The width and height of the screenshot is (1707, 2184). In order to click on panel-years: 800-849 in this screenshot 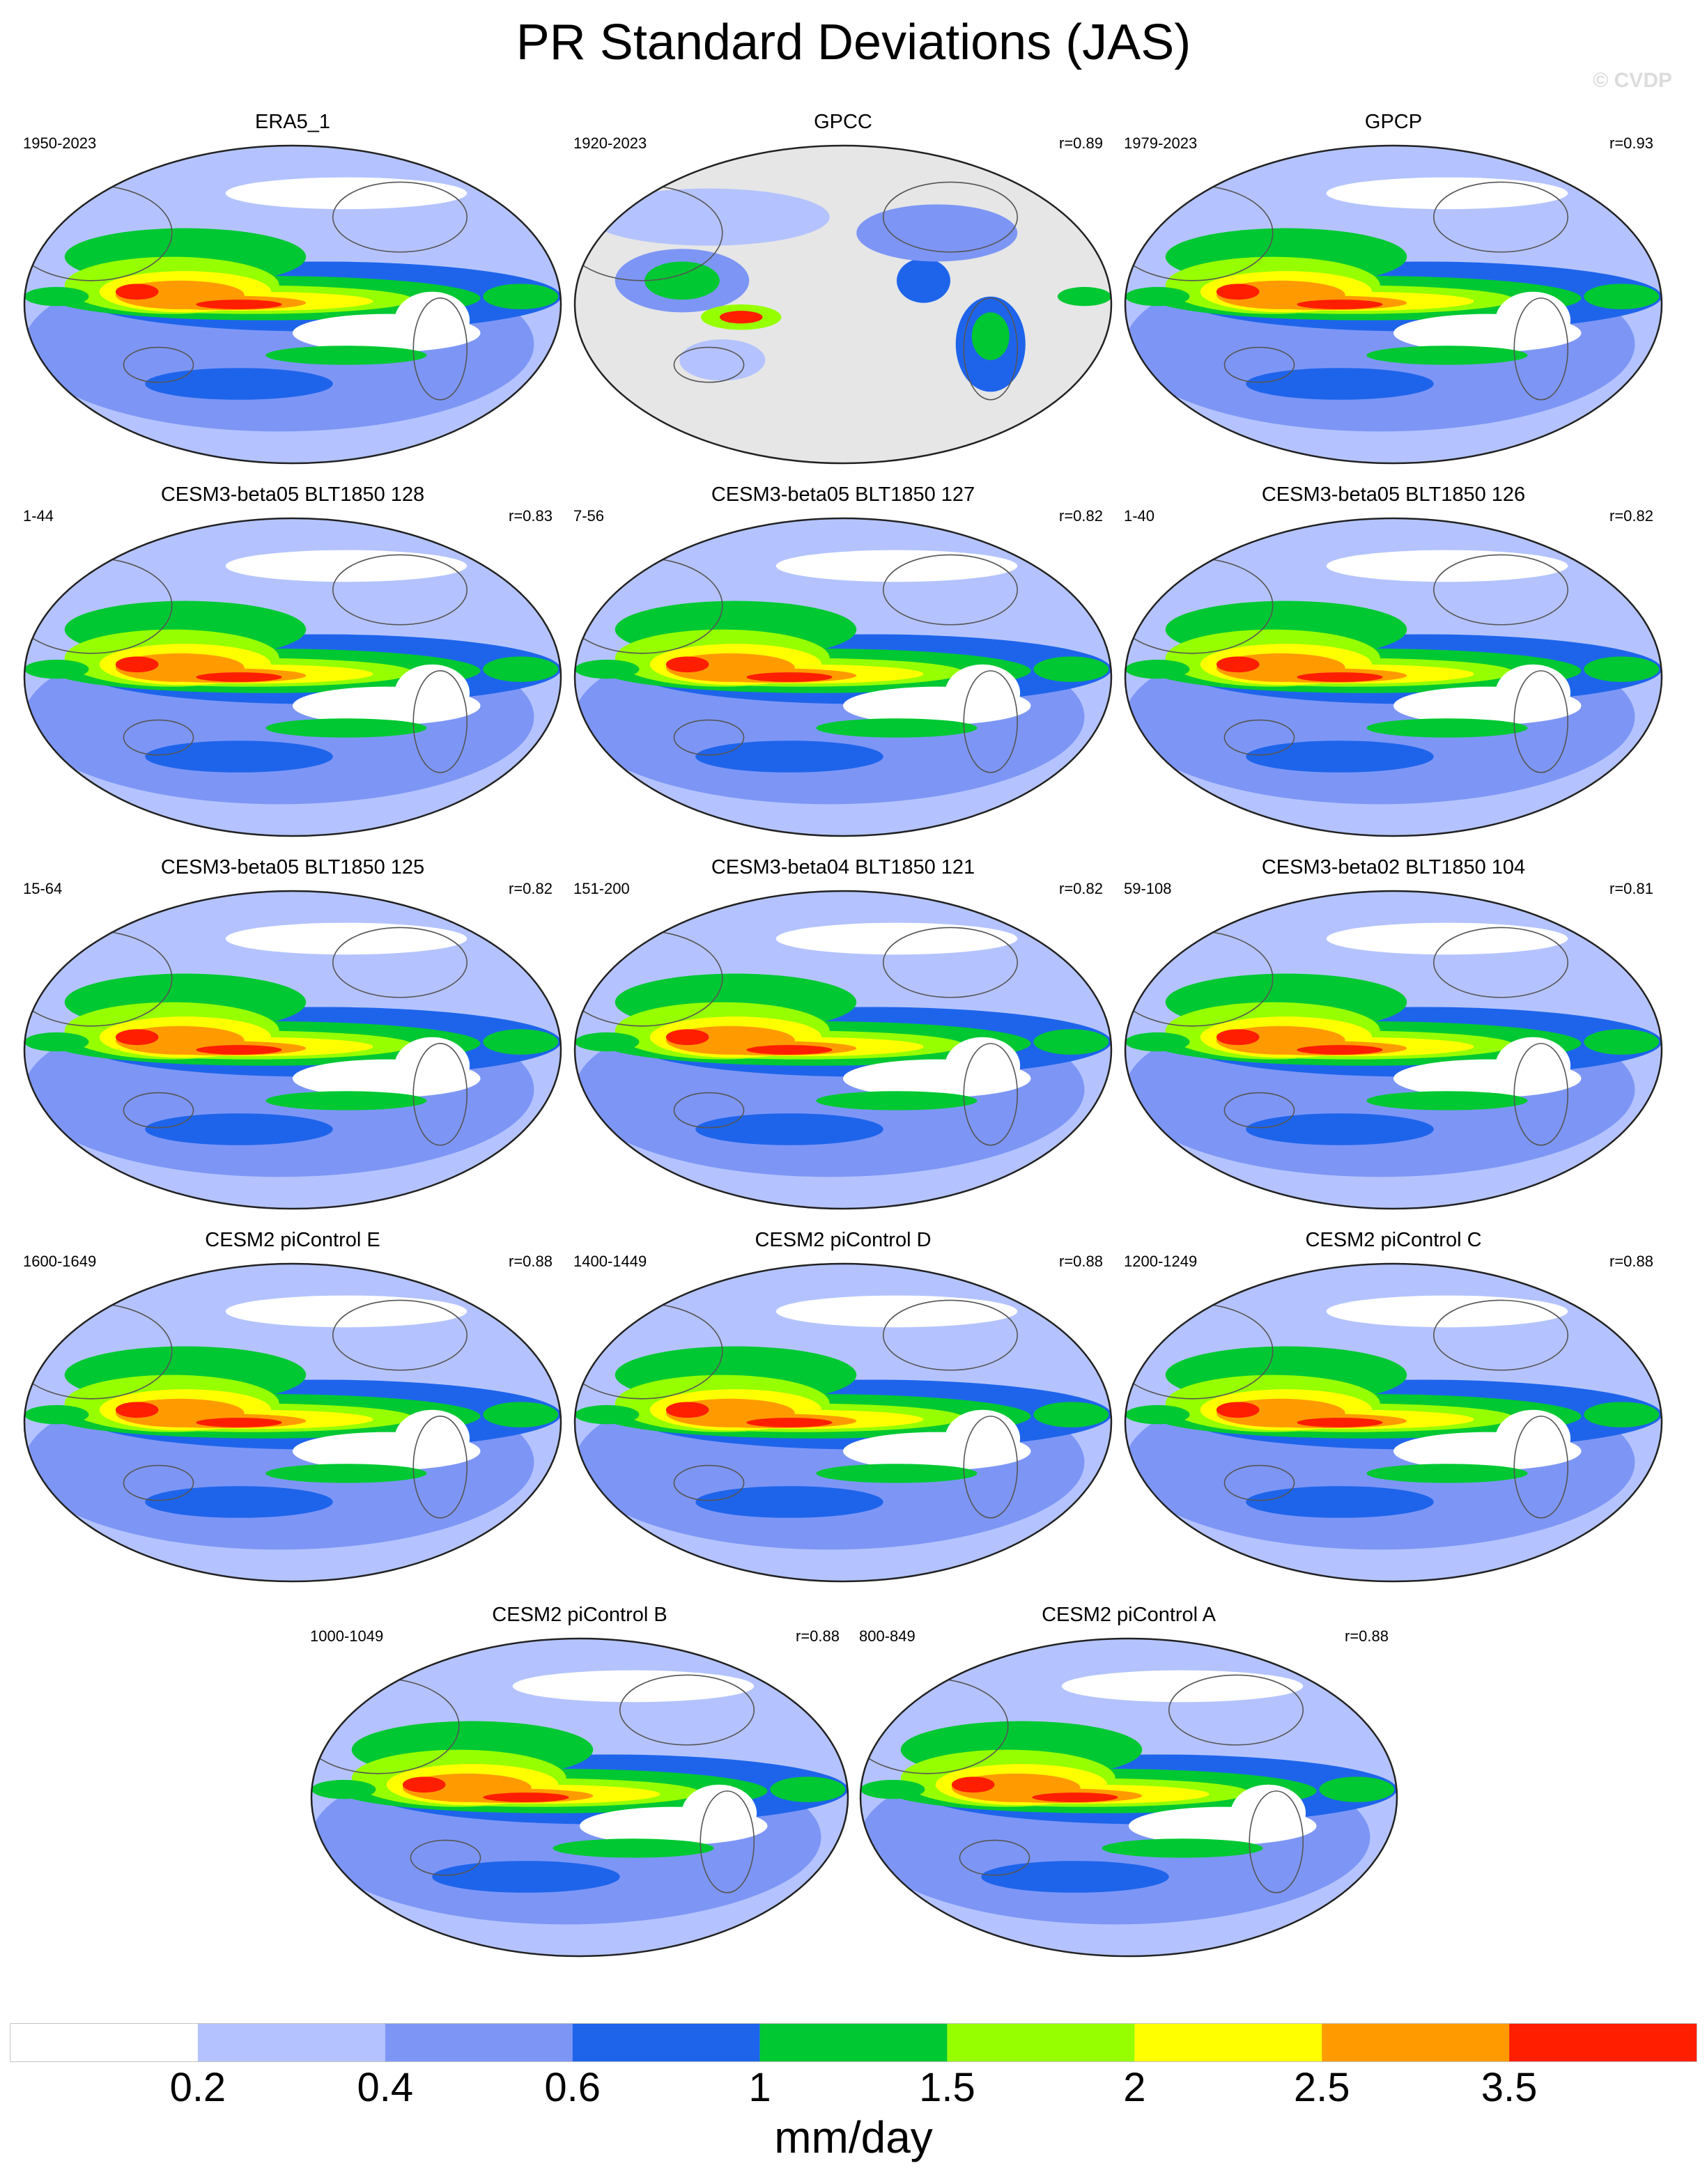, I will do `click(887, 1636)`.